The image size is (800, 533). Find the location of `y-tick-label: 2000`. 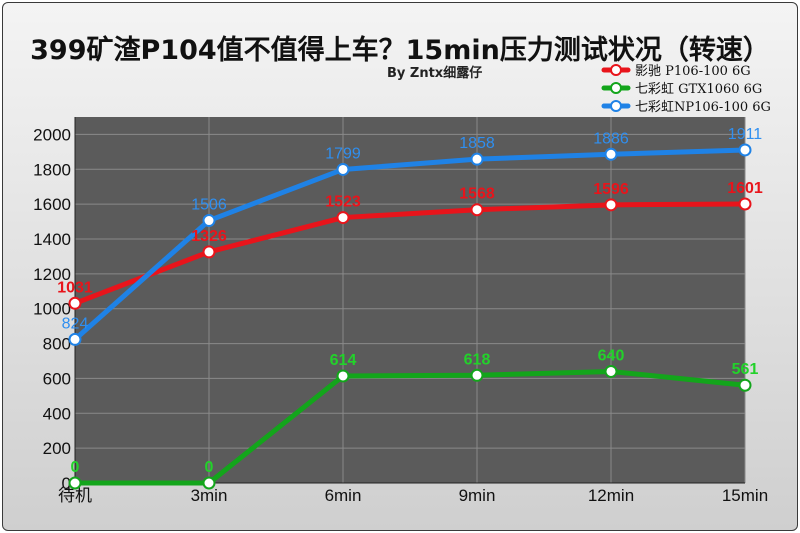

y-tick-label: 2000 is located at coordinates (52, 134).